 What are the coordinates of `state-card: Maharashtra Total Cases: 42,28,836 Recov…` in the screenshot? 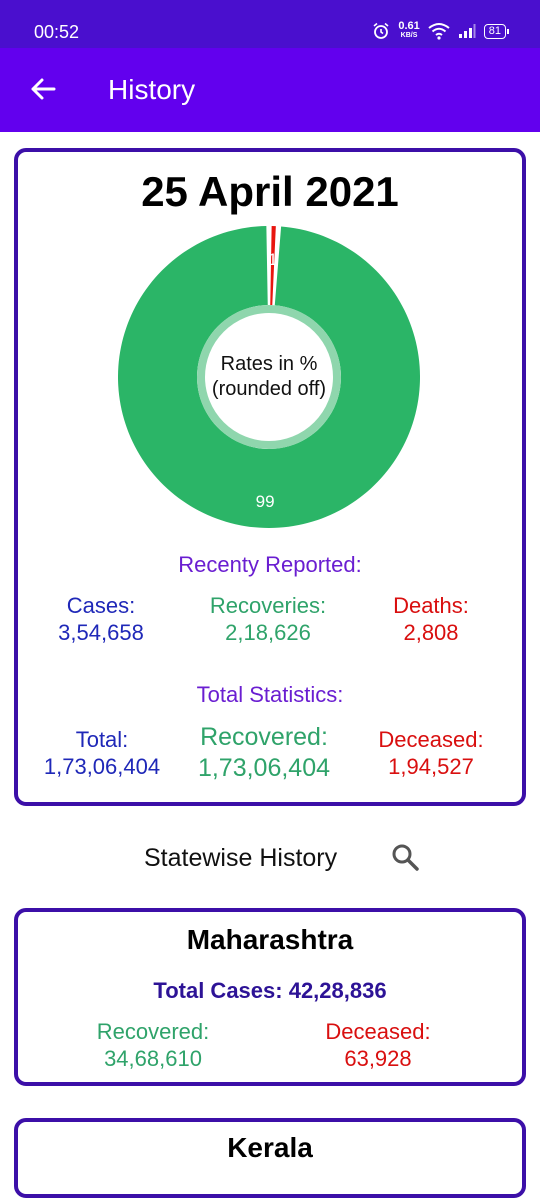 It's located at (270, 997).